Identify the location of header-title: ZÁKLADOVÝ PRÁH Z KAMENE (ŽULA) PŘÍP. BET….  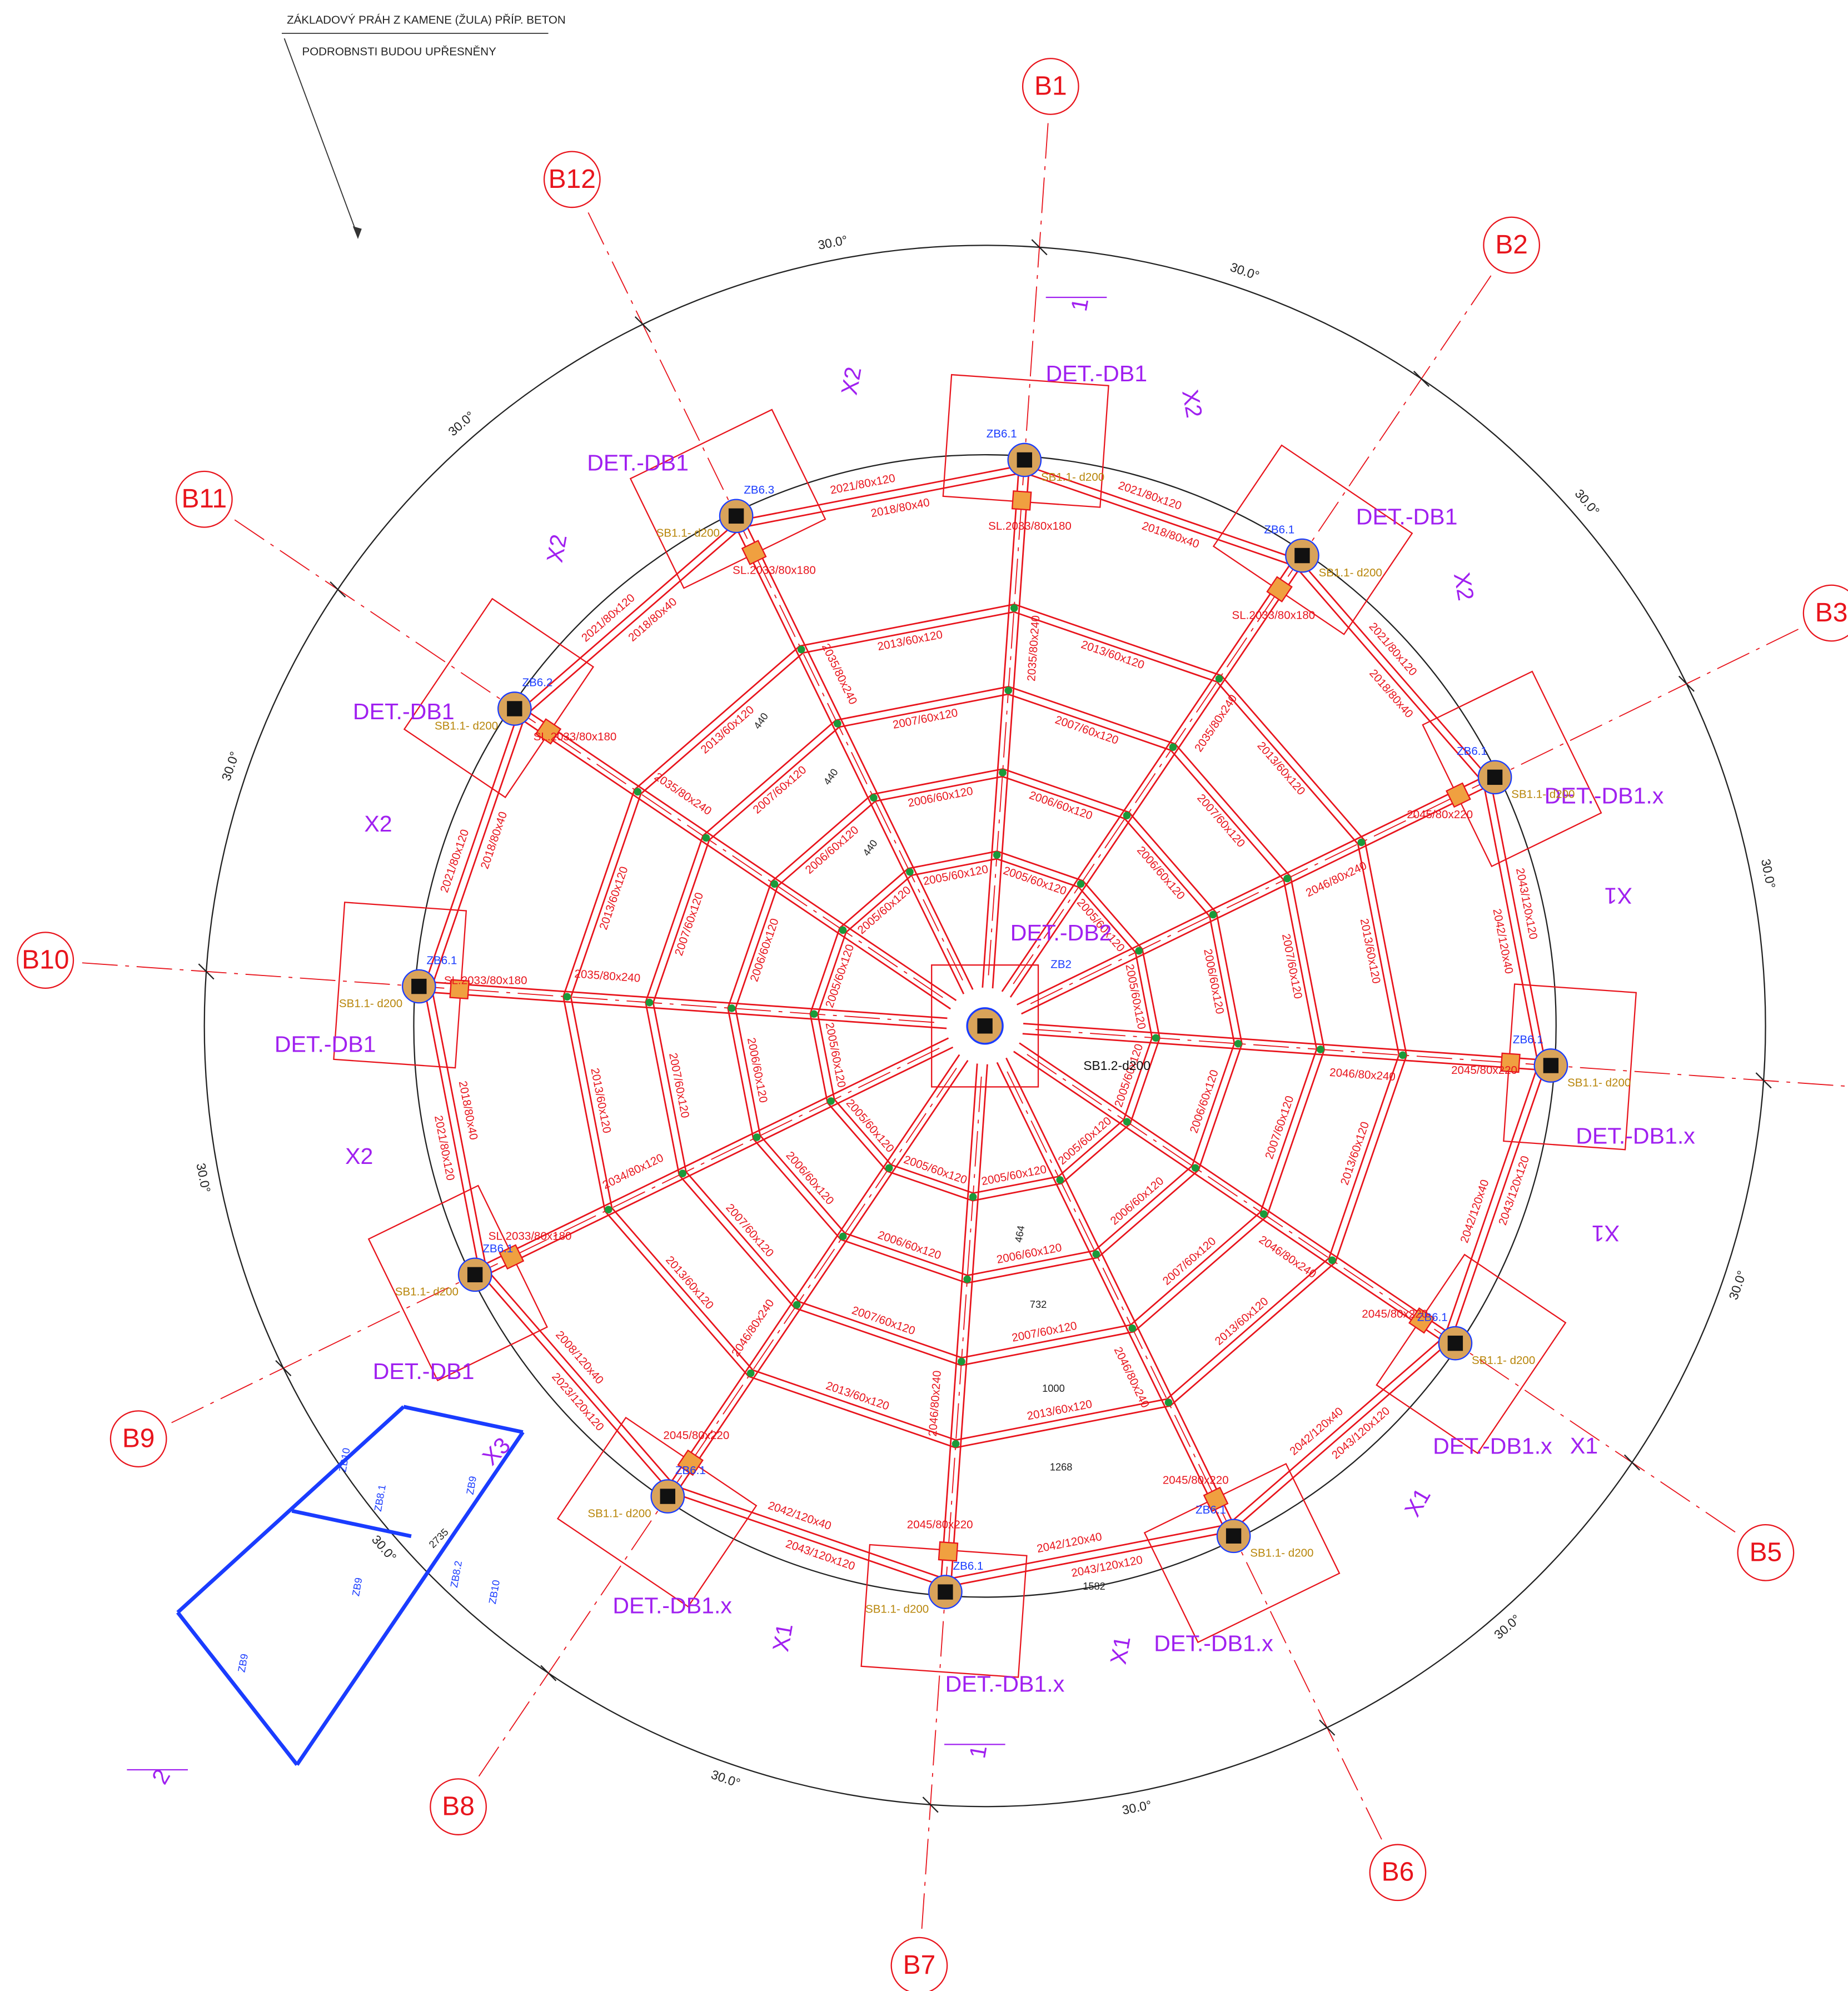
(426, 20).